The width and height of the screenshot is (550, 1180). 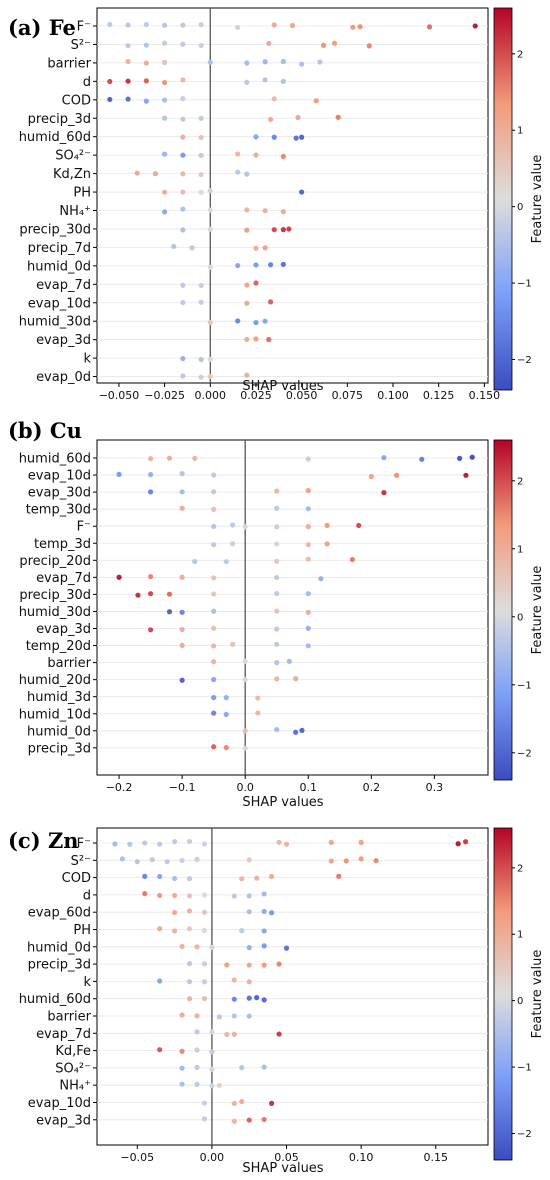 I want to click on panel-title: (c) Zn, so click(x=43, y=840).